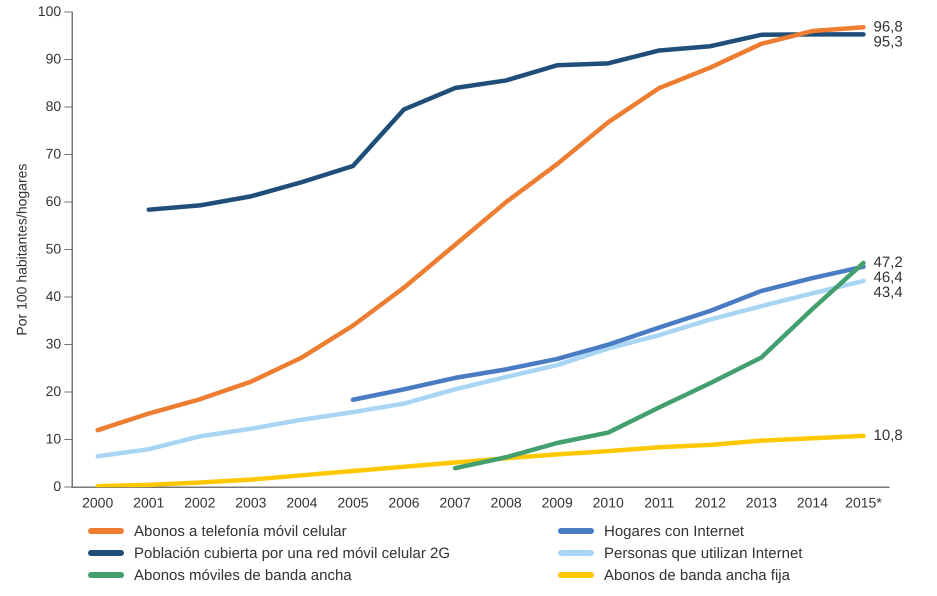 Image resolution: width=937 pixels, height=596 pixels. Describe the element at coordinates (292, 553) in the screenshot. I see `legend-label: Población cubierta por una red móvil celular 2G` at that location.